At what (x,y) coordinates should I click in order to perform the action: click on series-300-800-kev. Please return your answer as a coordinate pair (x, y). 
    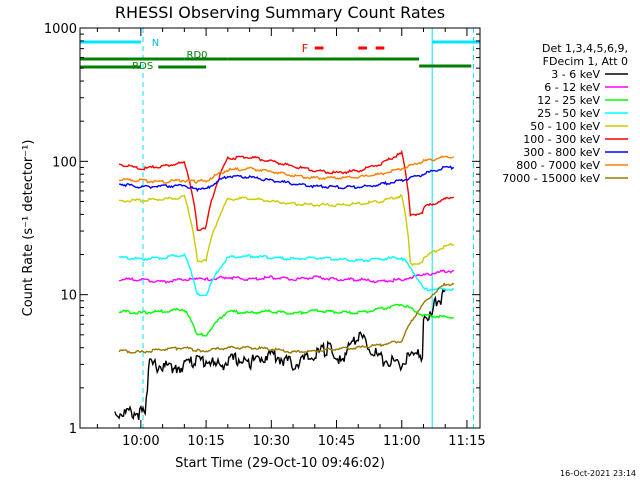
    Looking at the image, I should click on (287, 179).